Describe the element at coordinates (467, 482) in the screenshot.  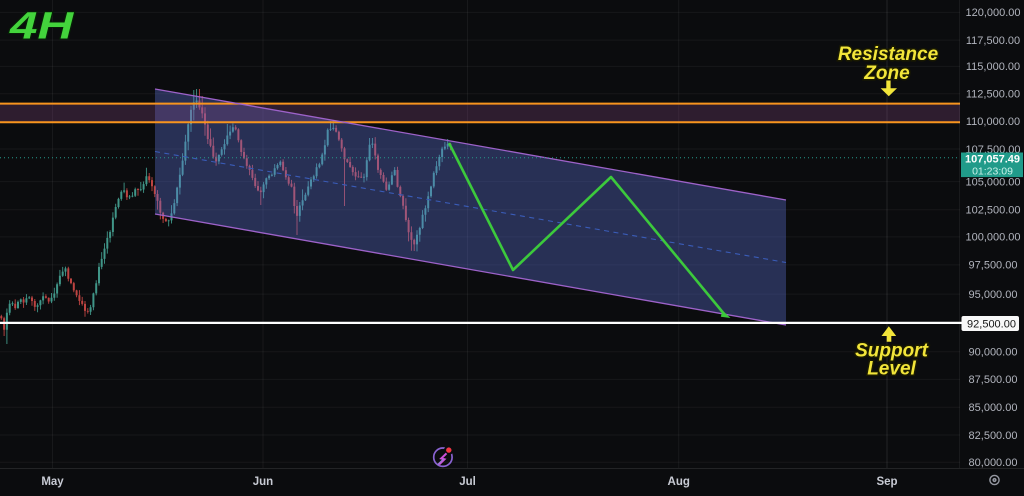
I see `svg-text: Jul` at that location.